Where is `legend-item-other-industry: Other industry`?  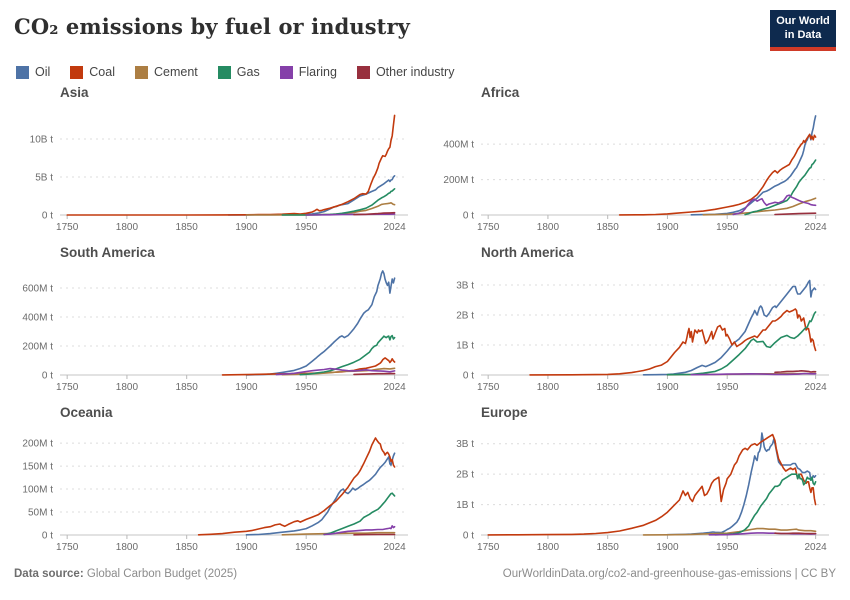 legend-item-other-industry: Other industry is located at coordinates (405, 72).